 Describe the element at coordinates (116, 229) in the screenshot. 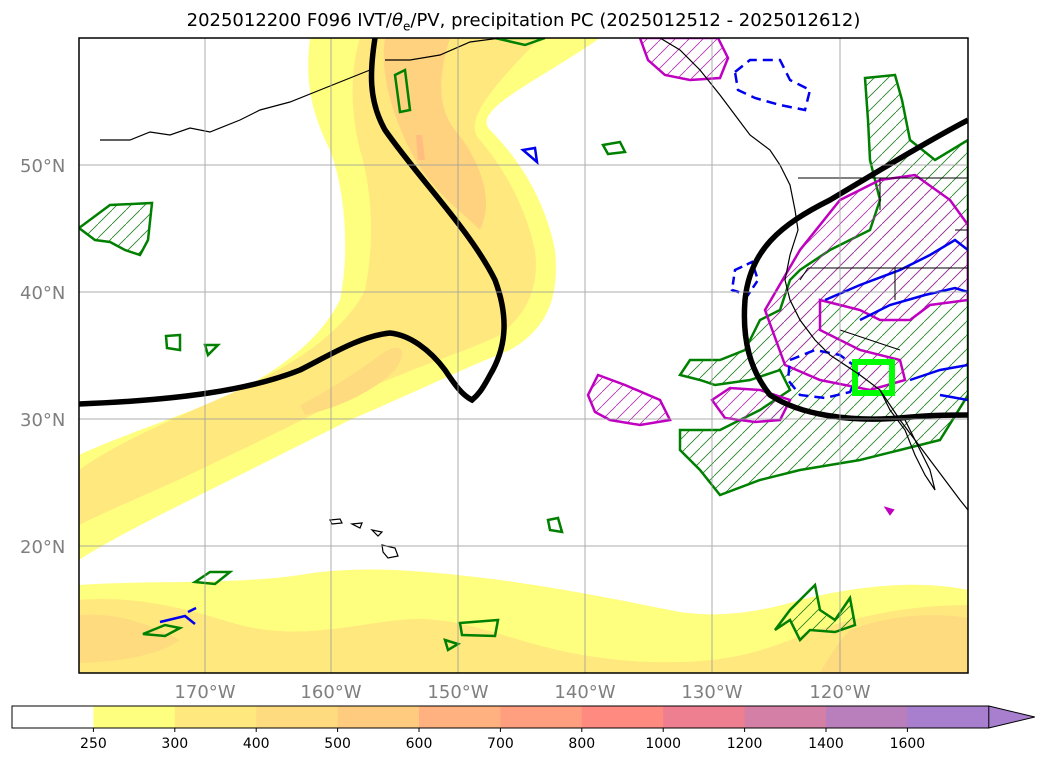

I see `precip-contour-west` at that location.